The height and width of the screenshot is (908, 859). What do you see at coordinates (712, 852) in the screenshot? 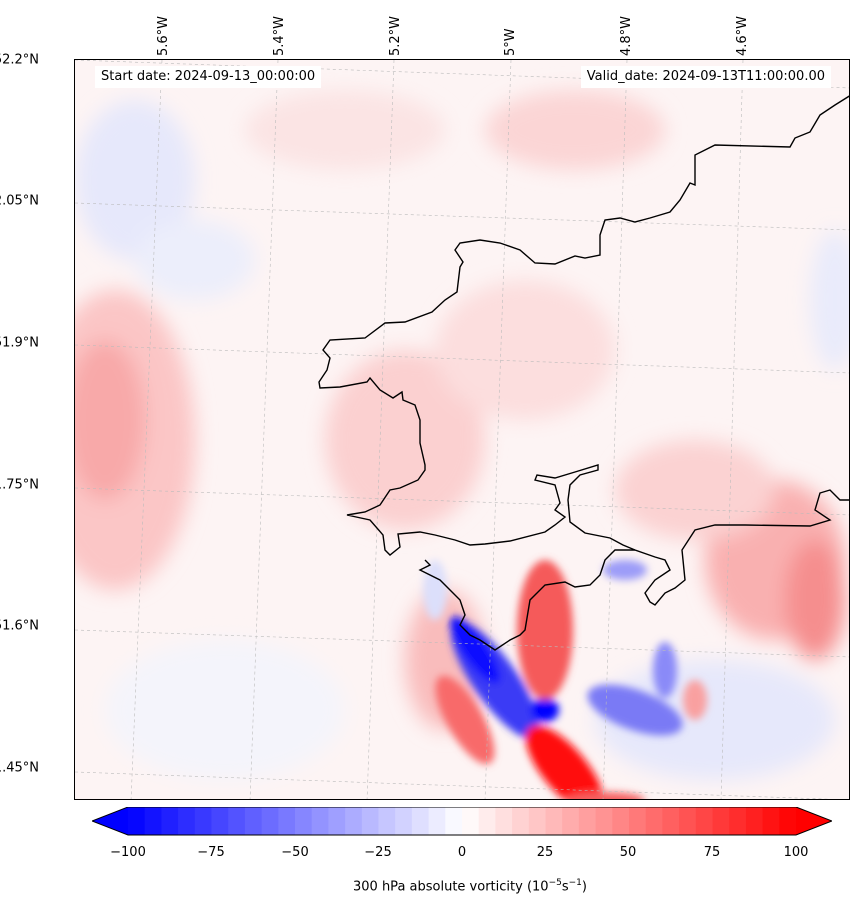
I see `colorbar-tick: 75` at bounding box center [712, 852].